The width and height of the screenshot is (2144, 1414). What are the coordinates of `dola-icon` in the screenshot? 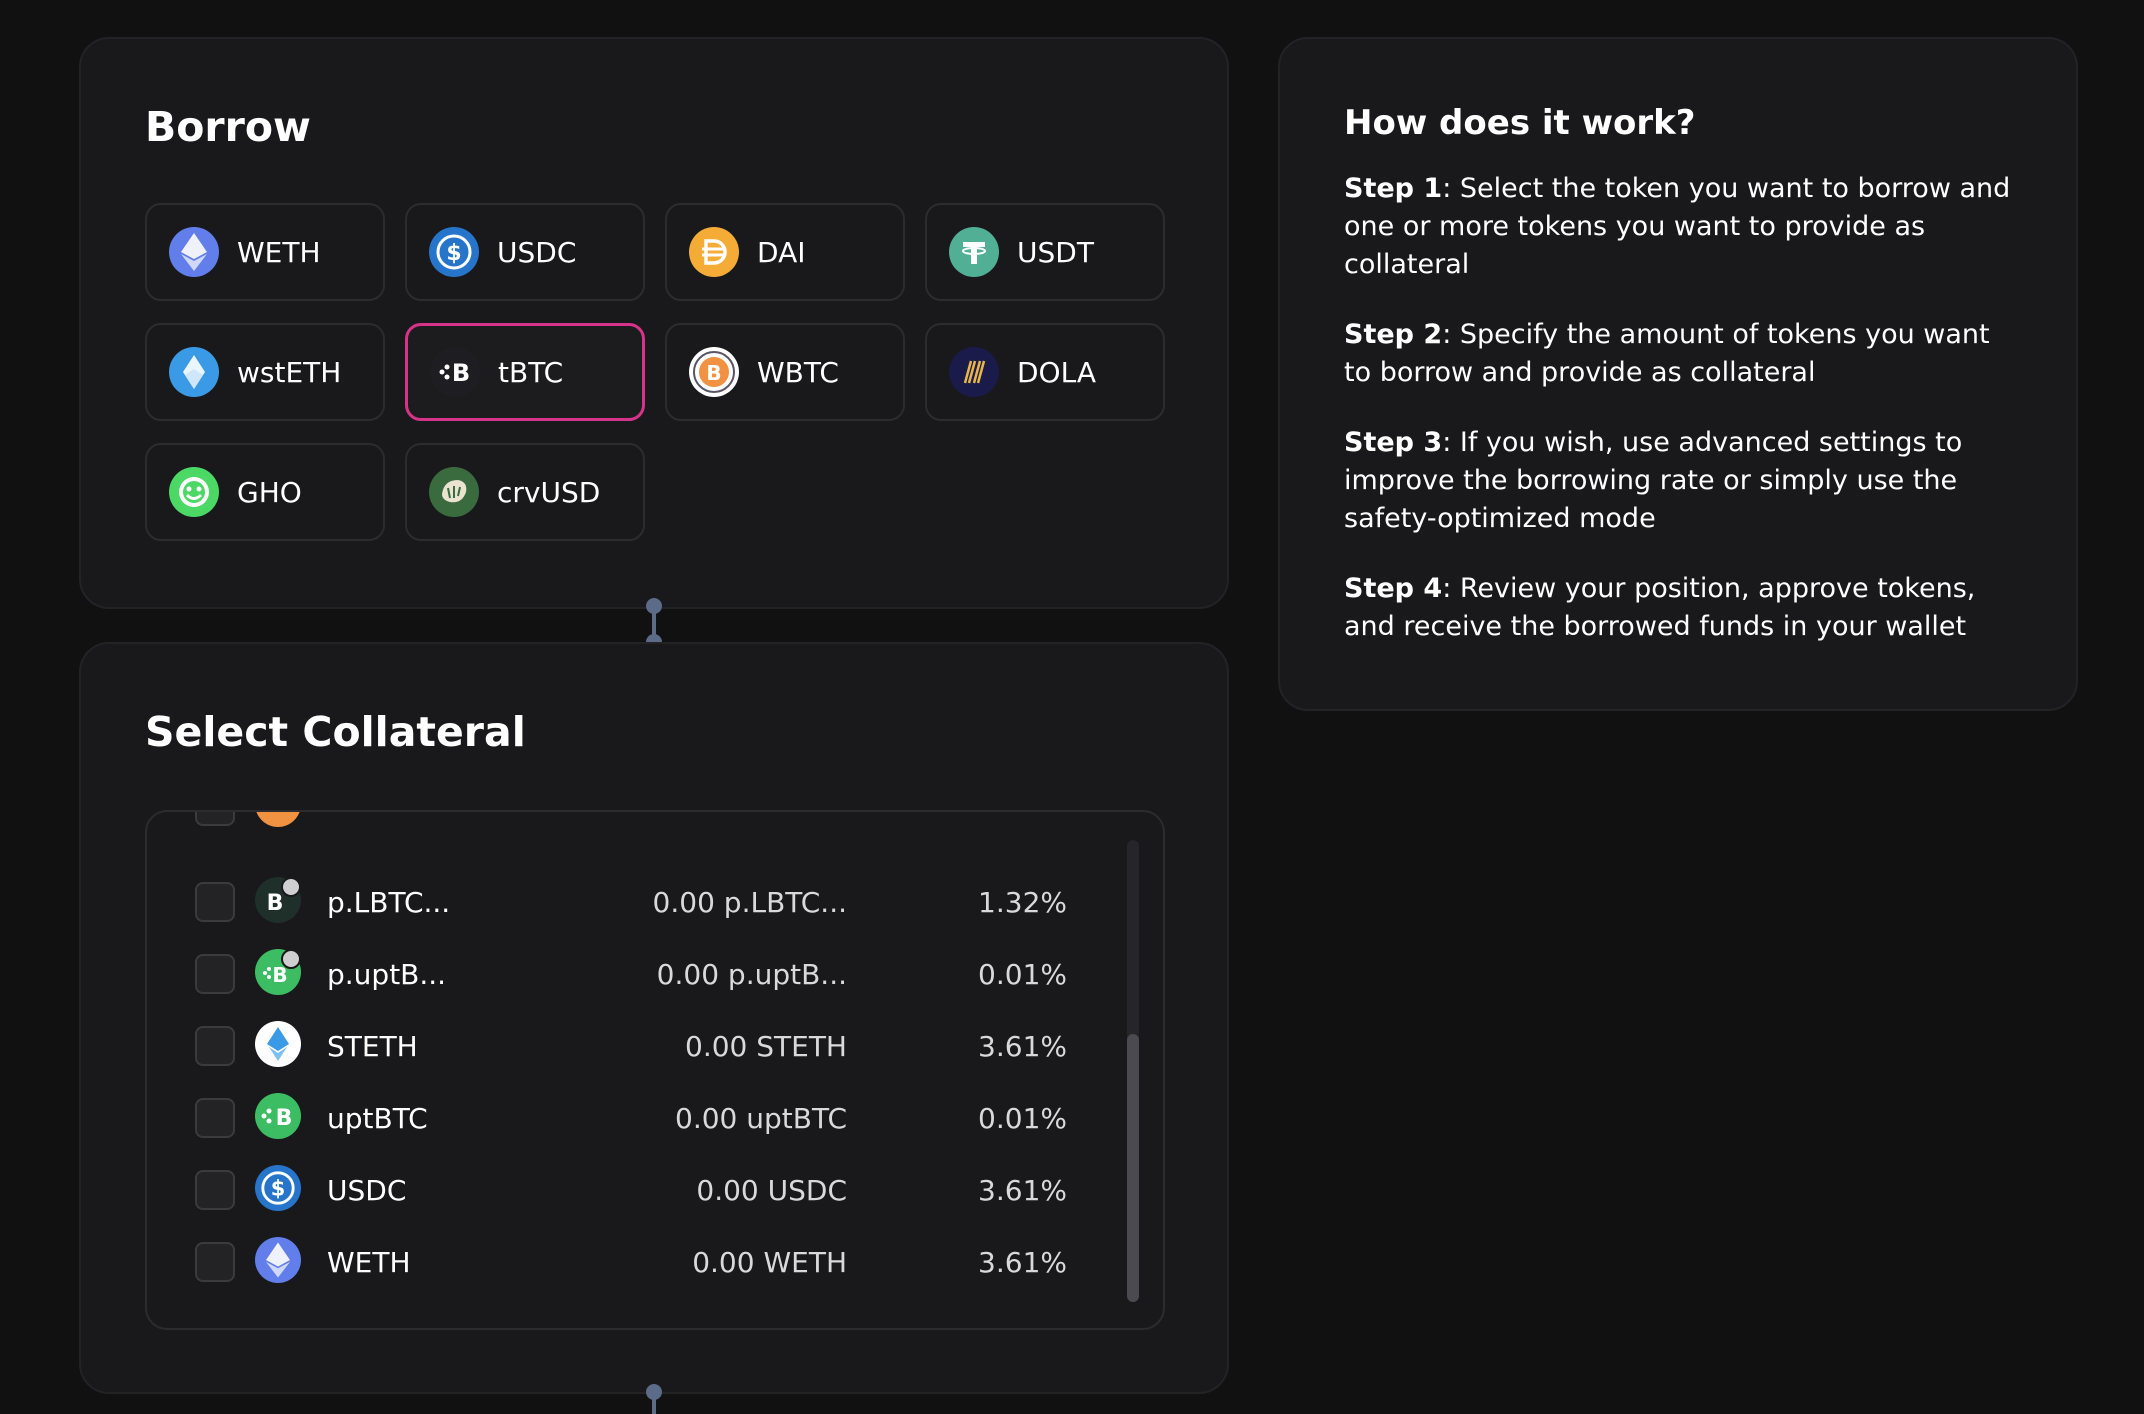 It's located at (974, 372).